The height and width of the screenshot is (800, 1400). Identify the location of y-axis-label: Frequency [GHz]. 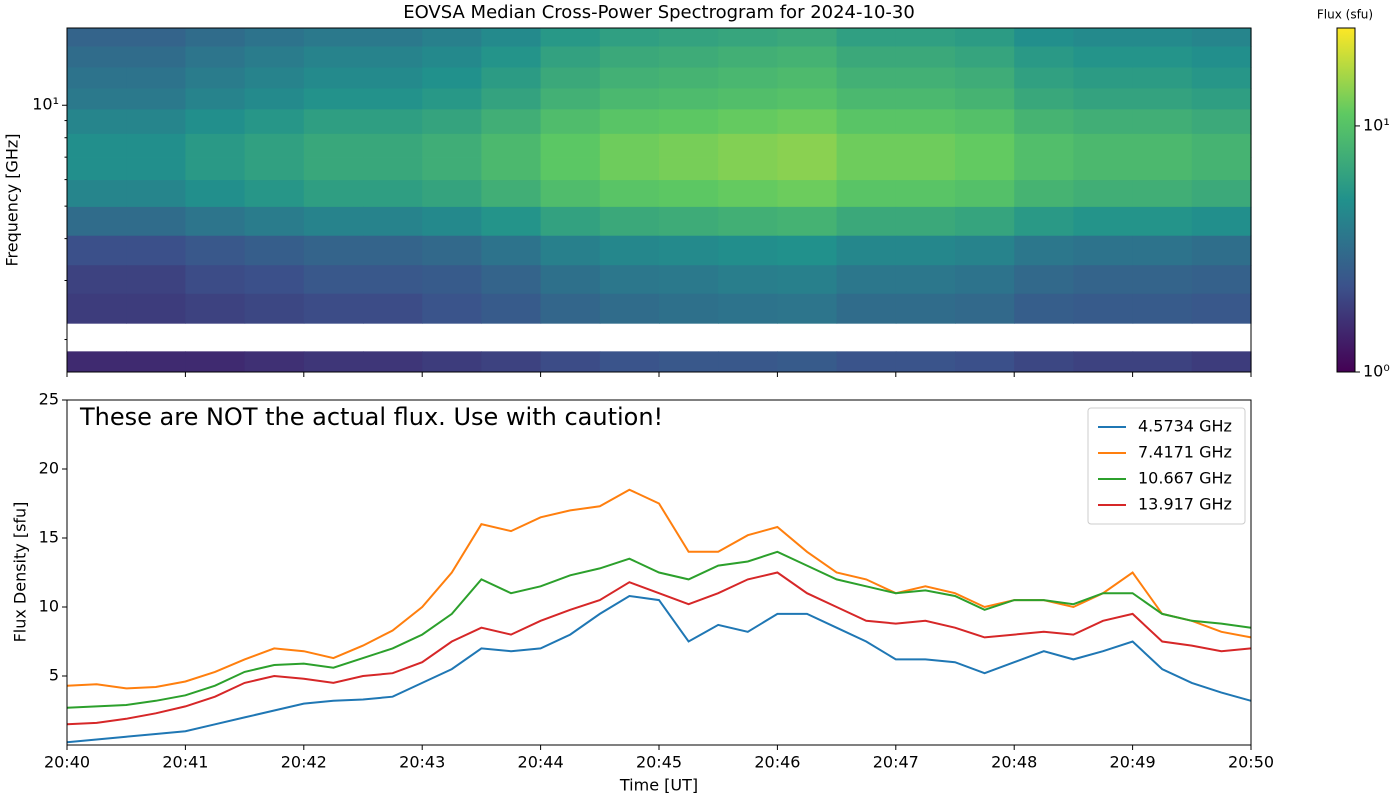
(12, 199).